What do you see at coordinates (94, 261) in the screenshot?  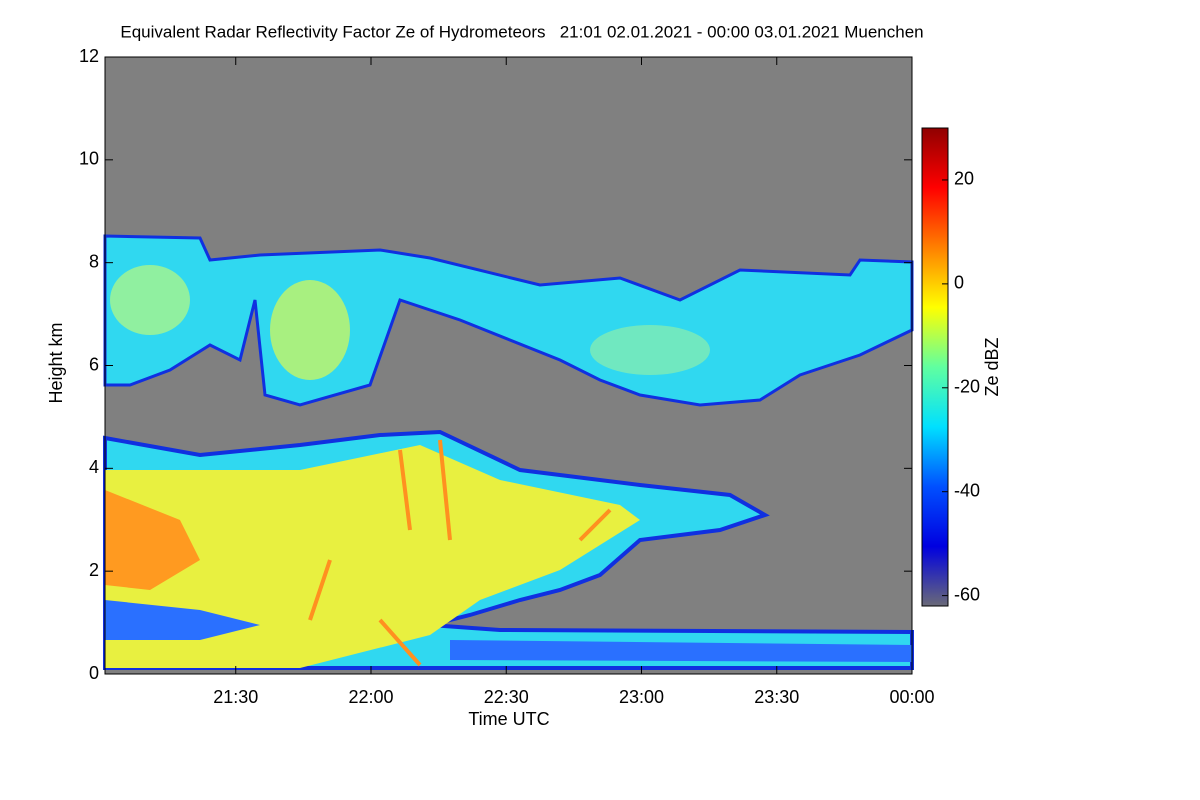 I see `y-tick-label: 8` at bounding box center [94, 261].